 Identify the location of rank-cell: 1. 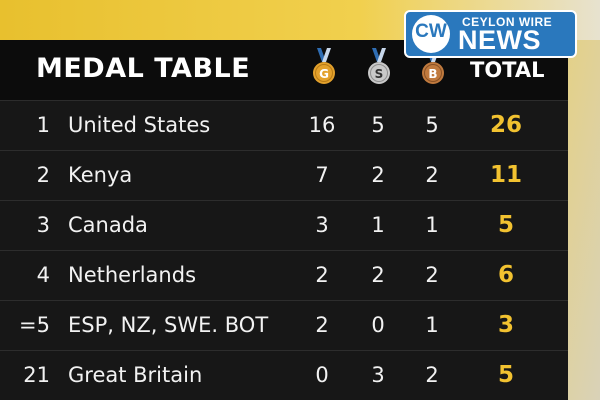
(43, 125).